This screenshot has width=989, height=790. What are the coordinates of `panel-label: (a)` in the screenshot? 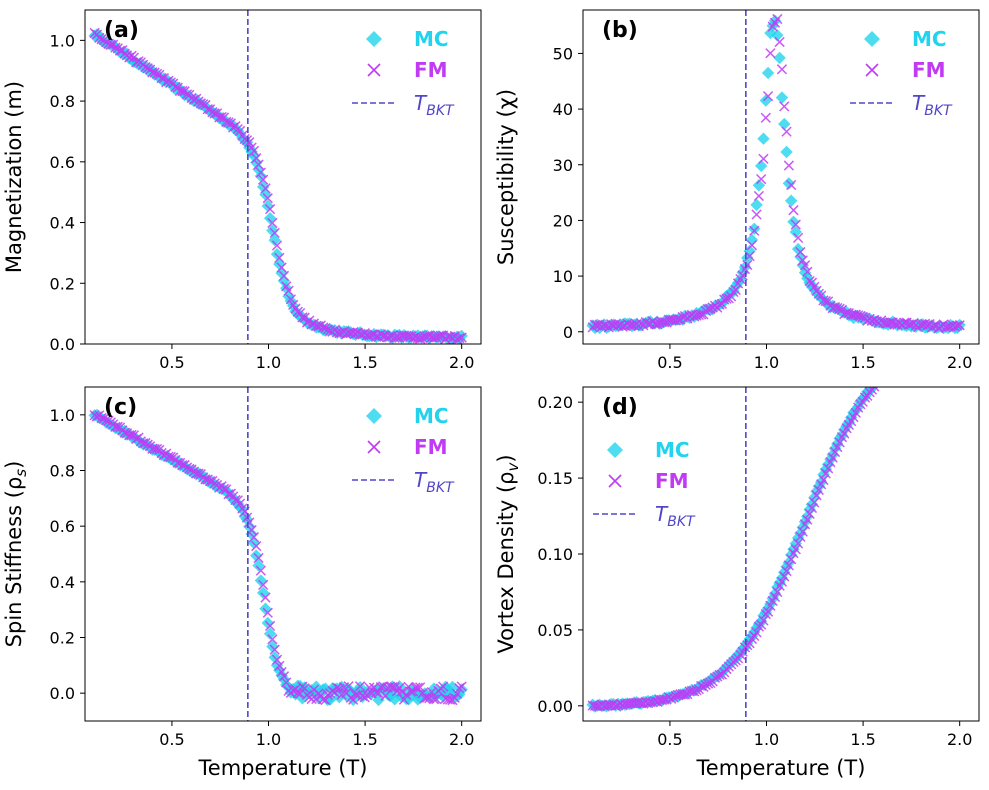 It's located at (121, 30).